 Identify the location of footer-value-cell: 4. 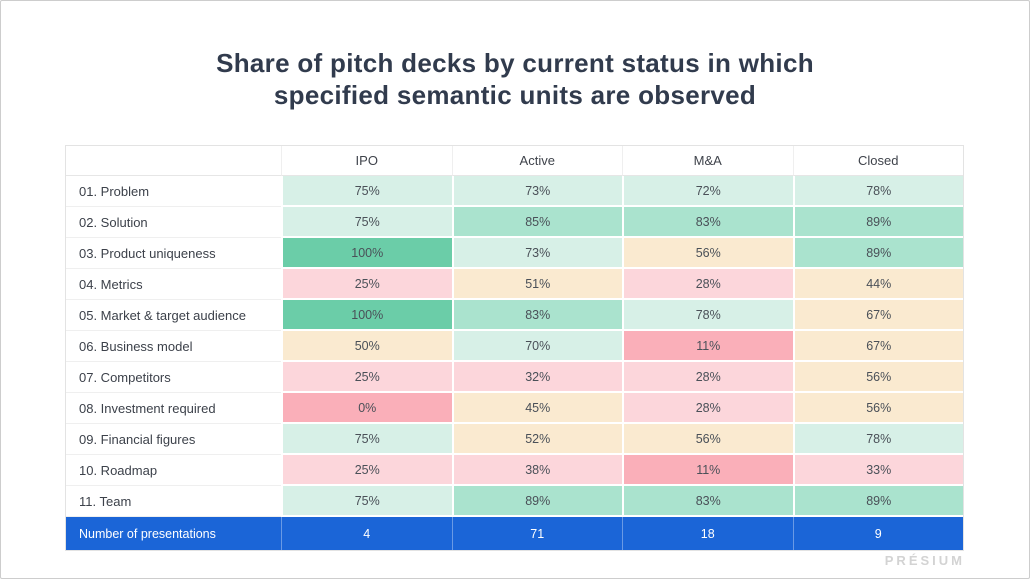
(366, 533).